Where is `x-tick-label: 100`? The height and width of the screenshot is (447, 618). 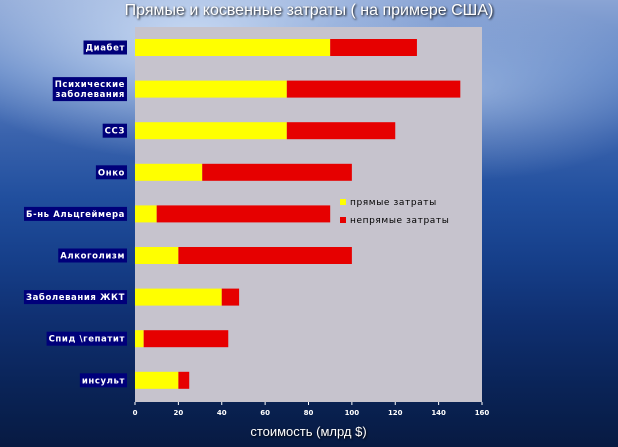 x-tick-label: 100 is located at coordinates (352, 413).